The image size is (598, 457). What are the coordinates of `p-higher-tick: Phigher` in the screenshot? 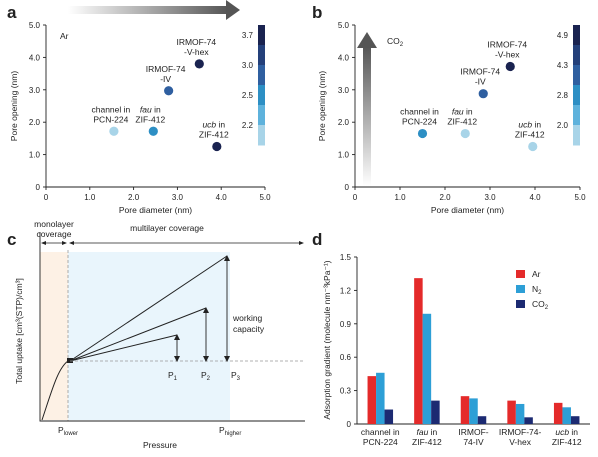 It's located at (230, 431).